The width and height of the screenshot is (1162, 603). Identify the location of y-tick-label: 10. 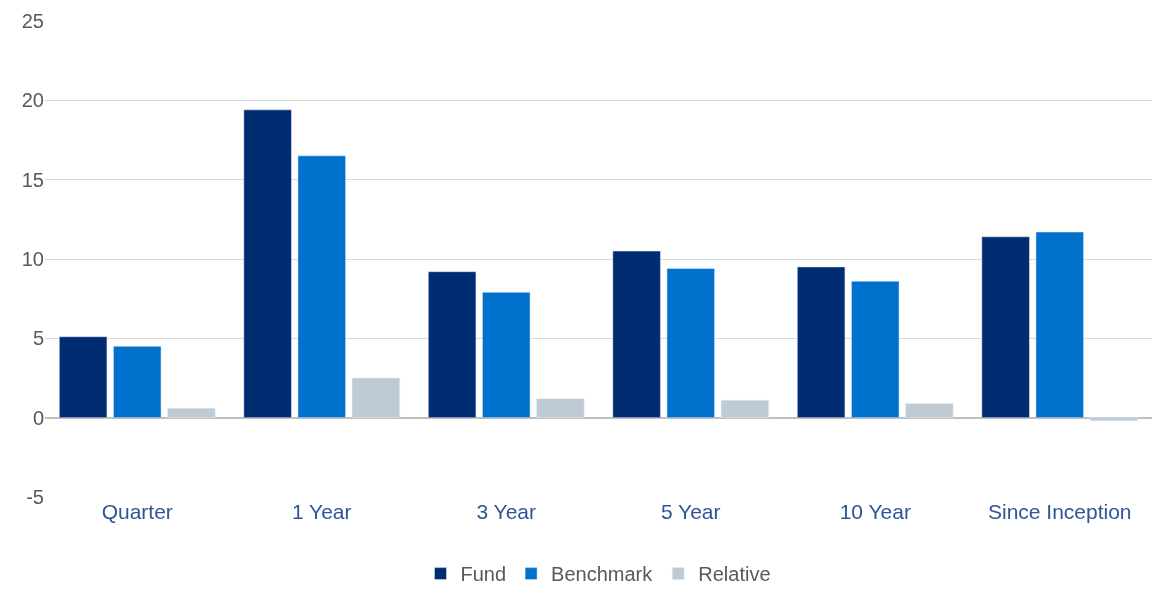
(32, 259).